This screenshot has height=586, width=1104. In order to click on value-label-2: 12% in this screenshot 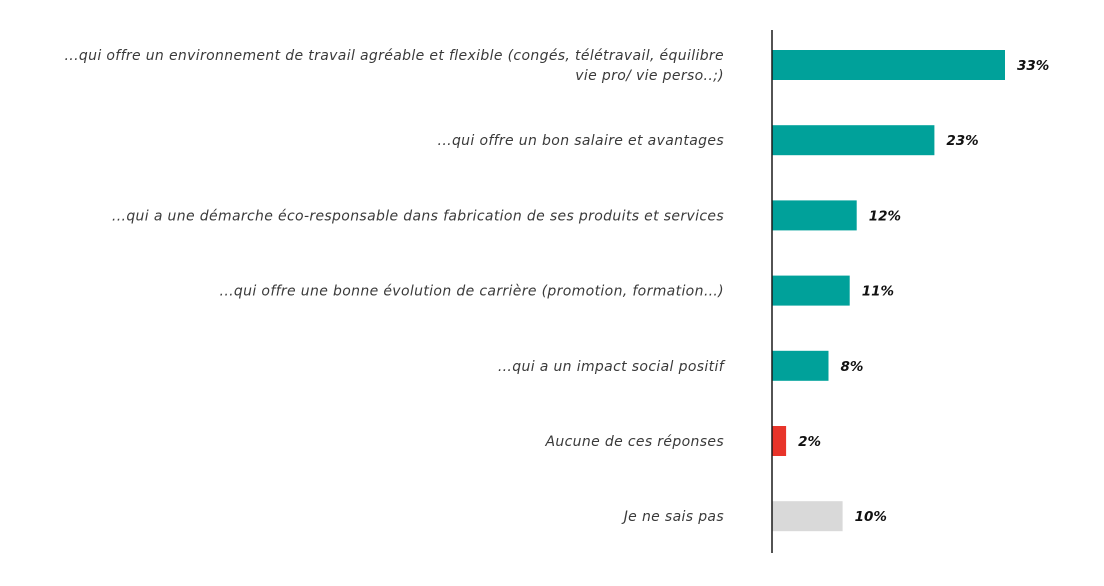, I will do `click(885, 216)`.